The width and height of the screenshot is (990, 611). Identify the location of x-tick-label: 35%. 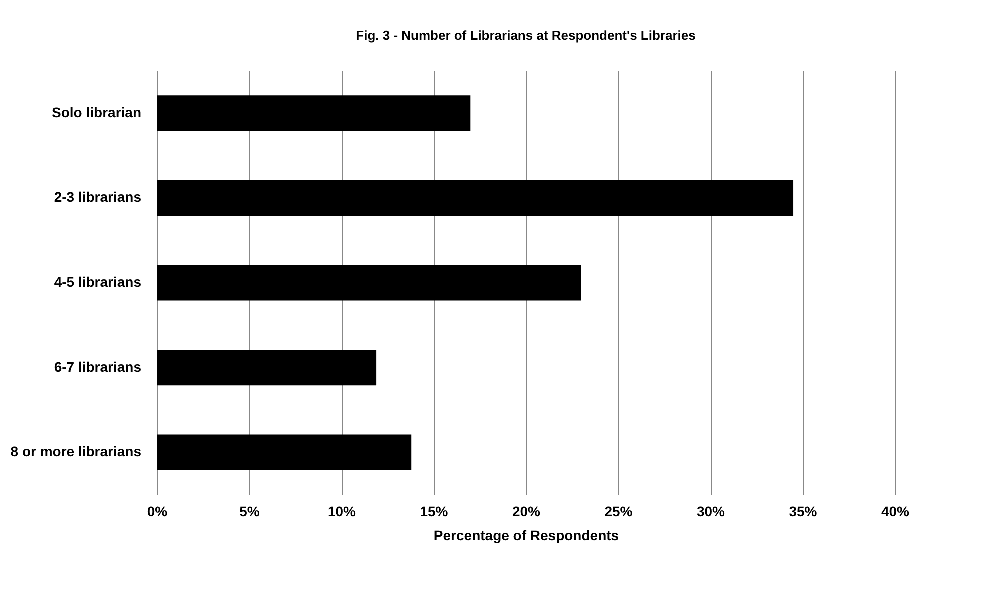
(803, 512).